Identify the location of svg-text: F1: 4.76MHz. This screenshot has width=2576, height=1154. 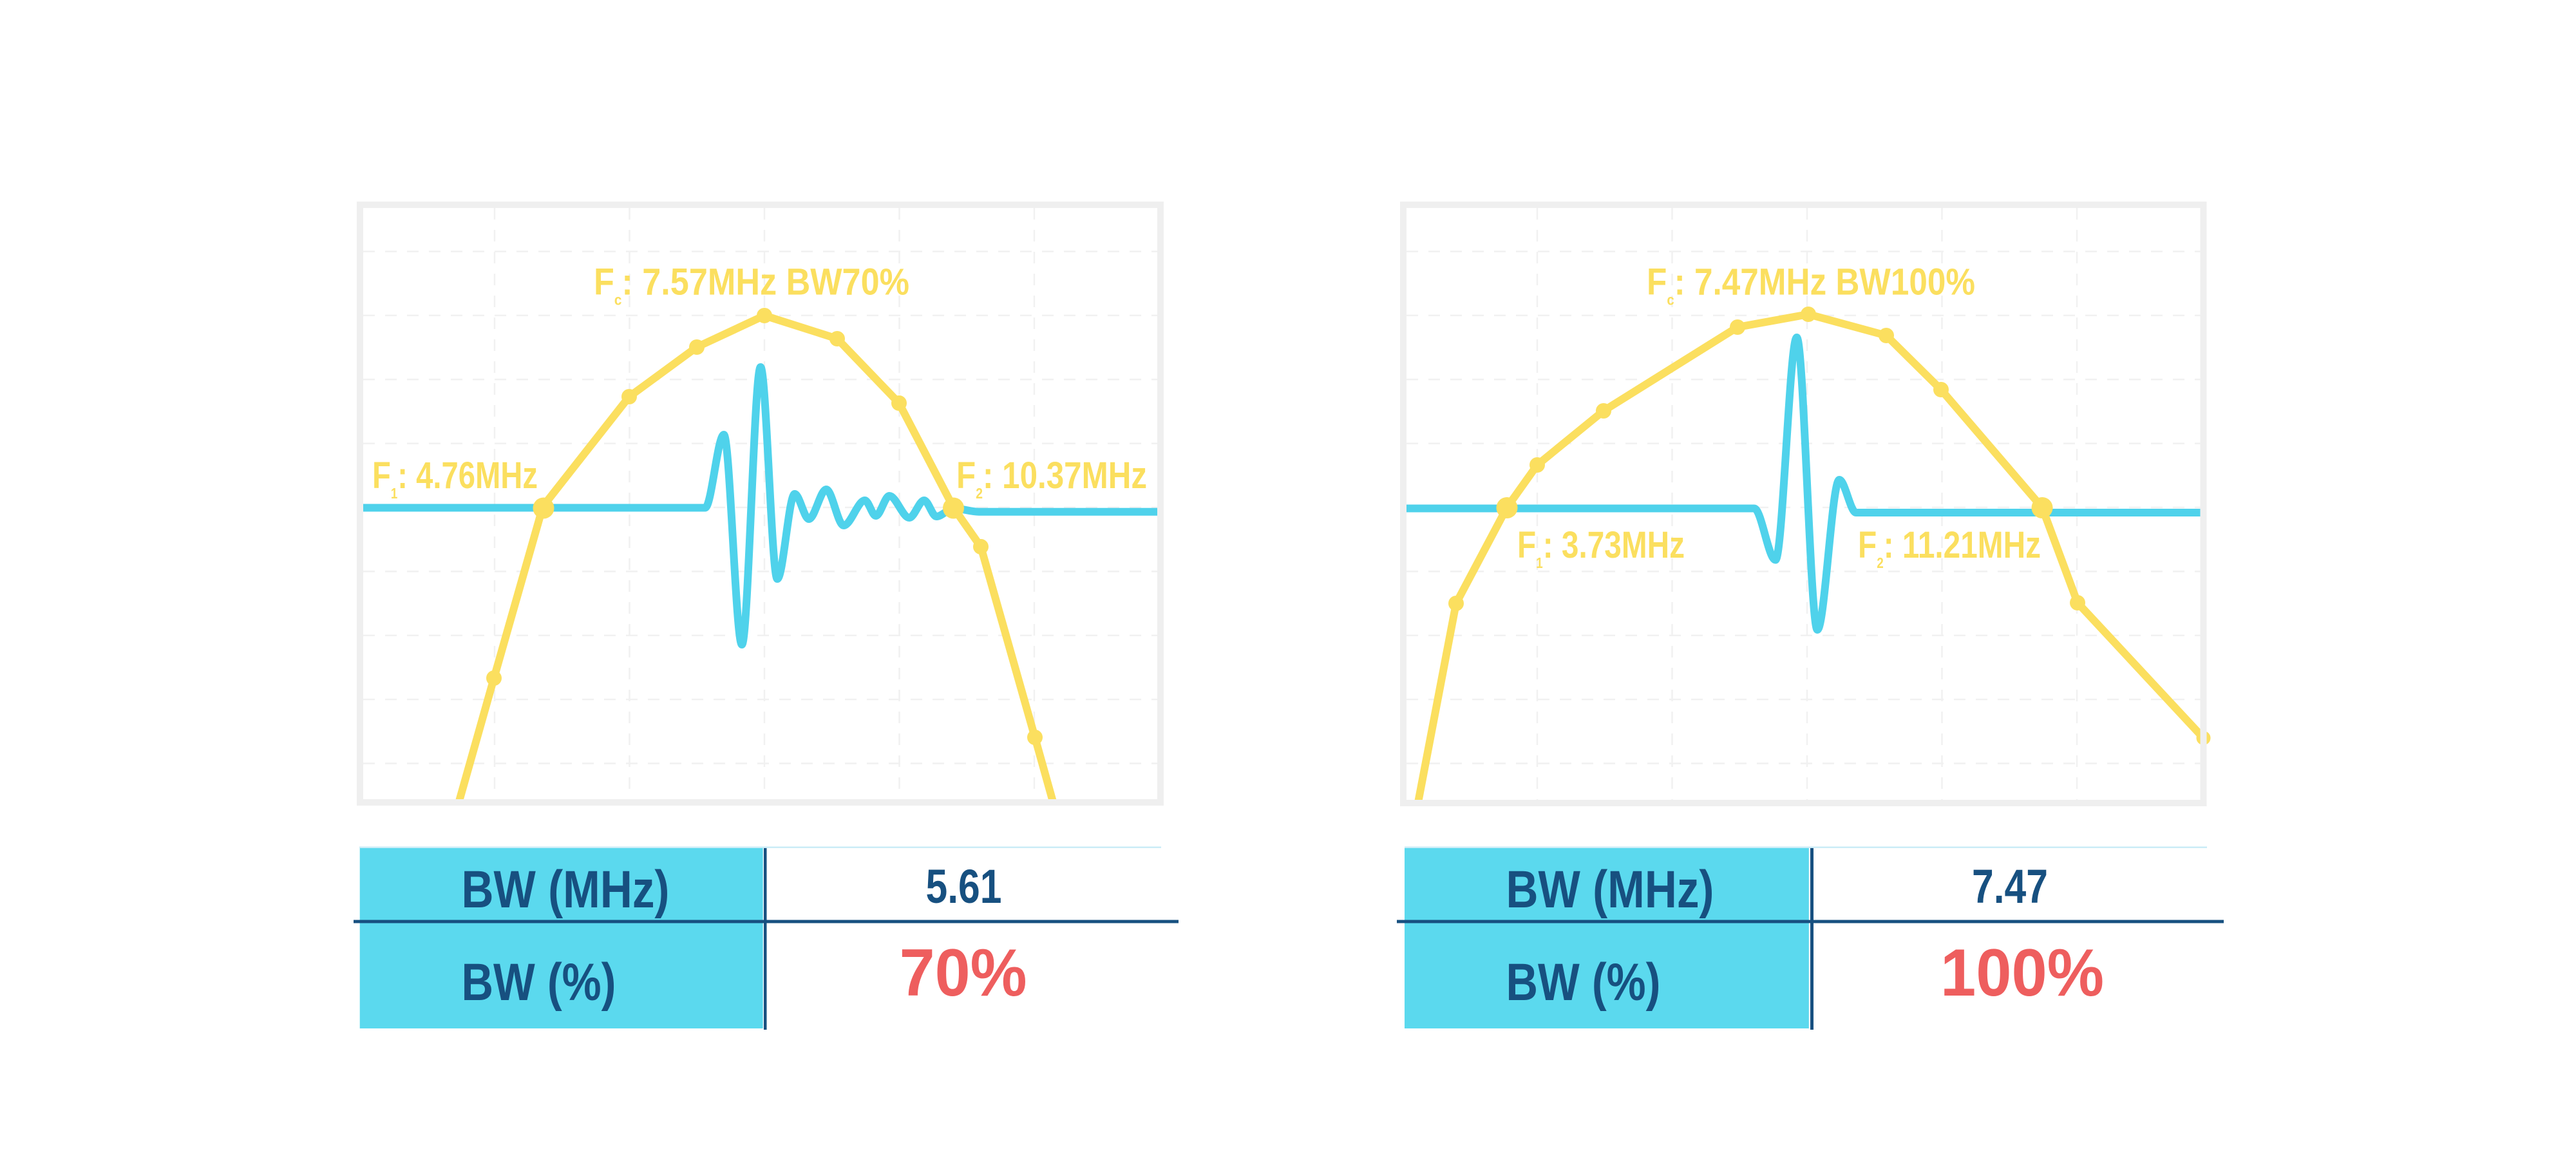
(455, 478).